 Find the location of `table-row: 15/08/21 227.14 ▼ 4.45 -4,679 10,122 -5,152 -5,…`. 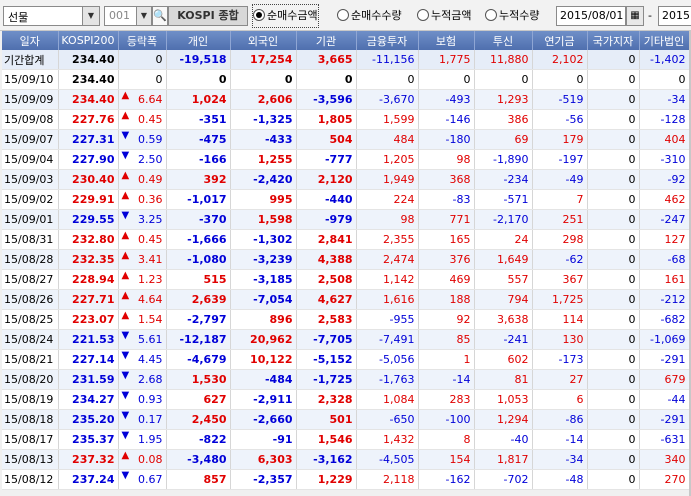

table-row: 15/08/21 227.14 ▼ 4.45 -4,679 10,122 -5,152 -5,… is located at coordinates (346, 359).